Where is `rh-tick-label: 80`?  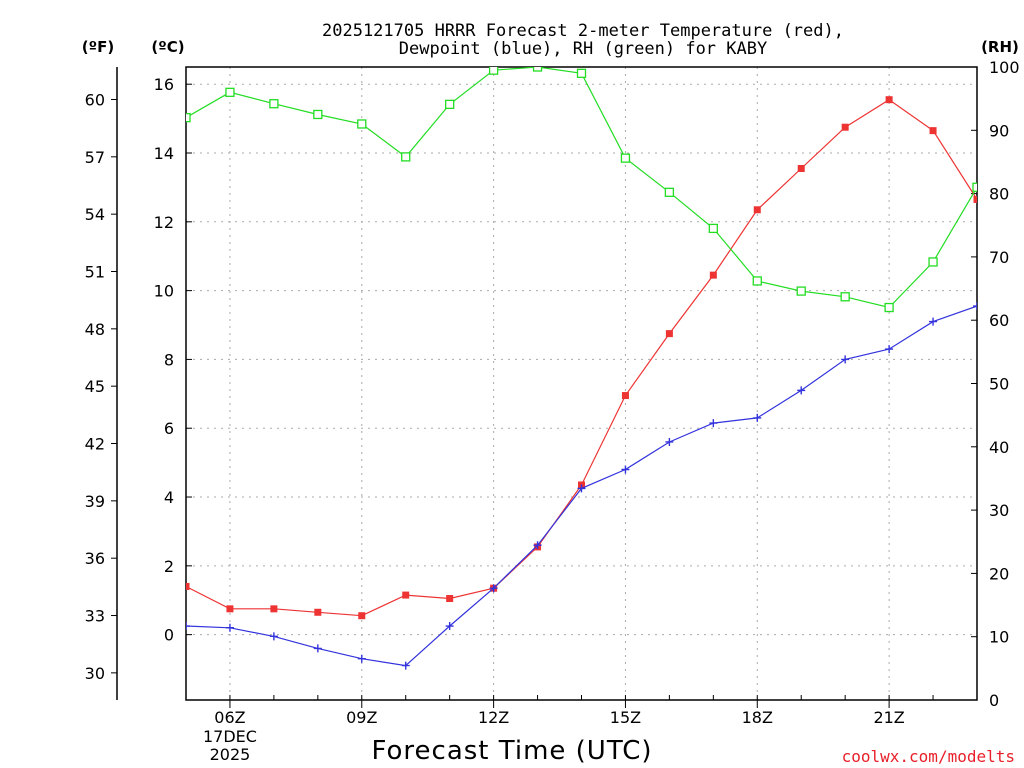 rh-tick-label: 80 is located at coordinates (999, 194).